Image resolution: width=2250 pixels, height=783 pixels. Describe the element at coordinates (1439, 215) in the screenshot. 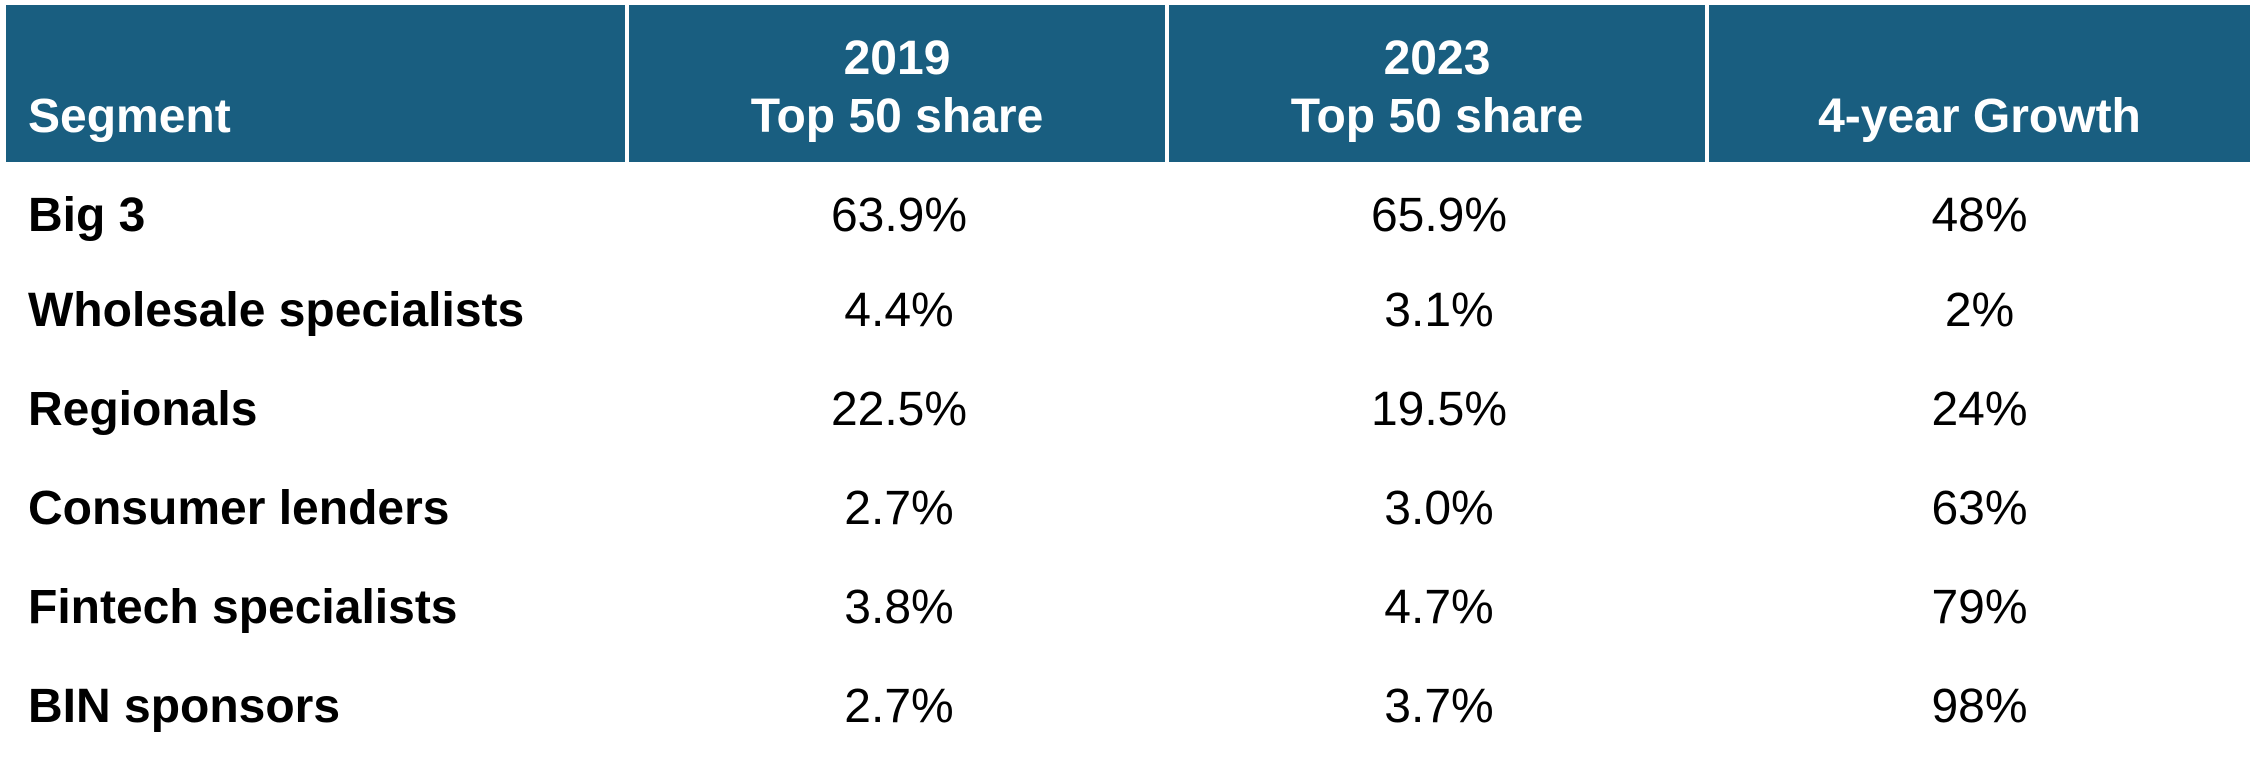

I see `share-2023-value: 65.9%` at that location.